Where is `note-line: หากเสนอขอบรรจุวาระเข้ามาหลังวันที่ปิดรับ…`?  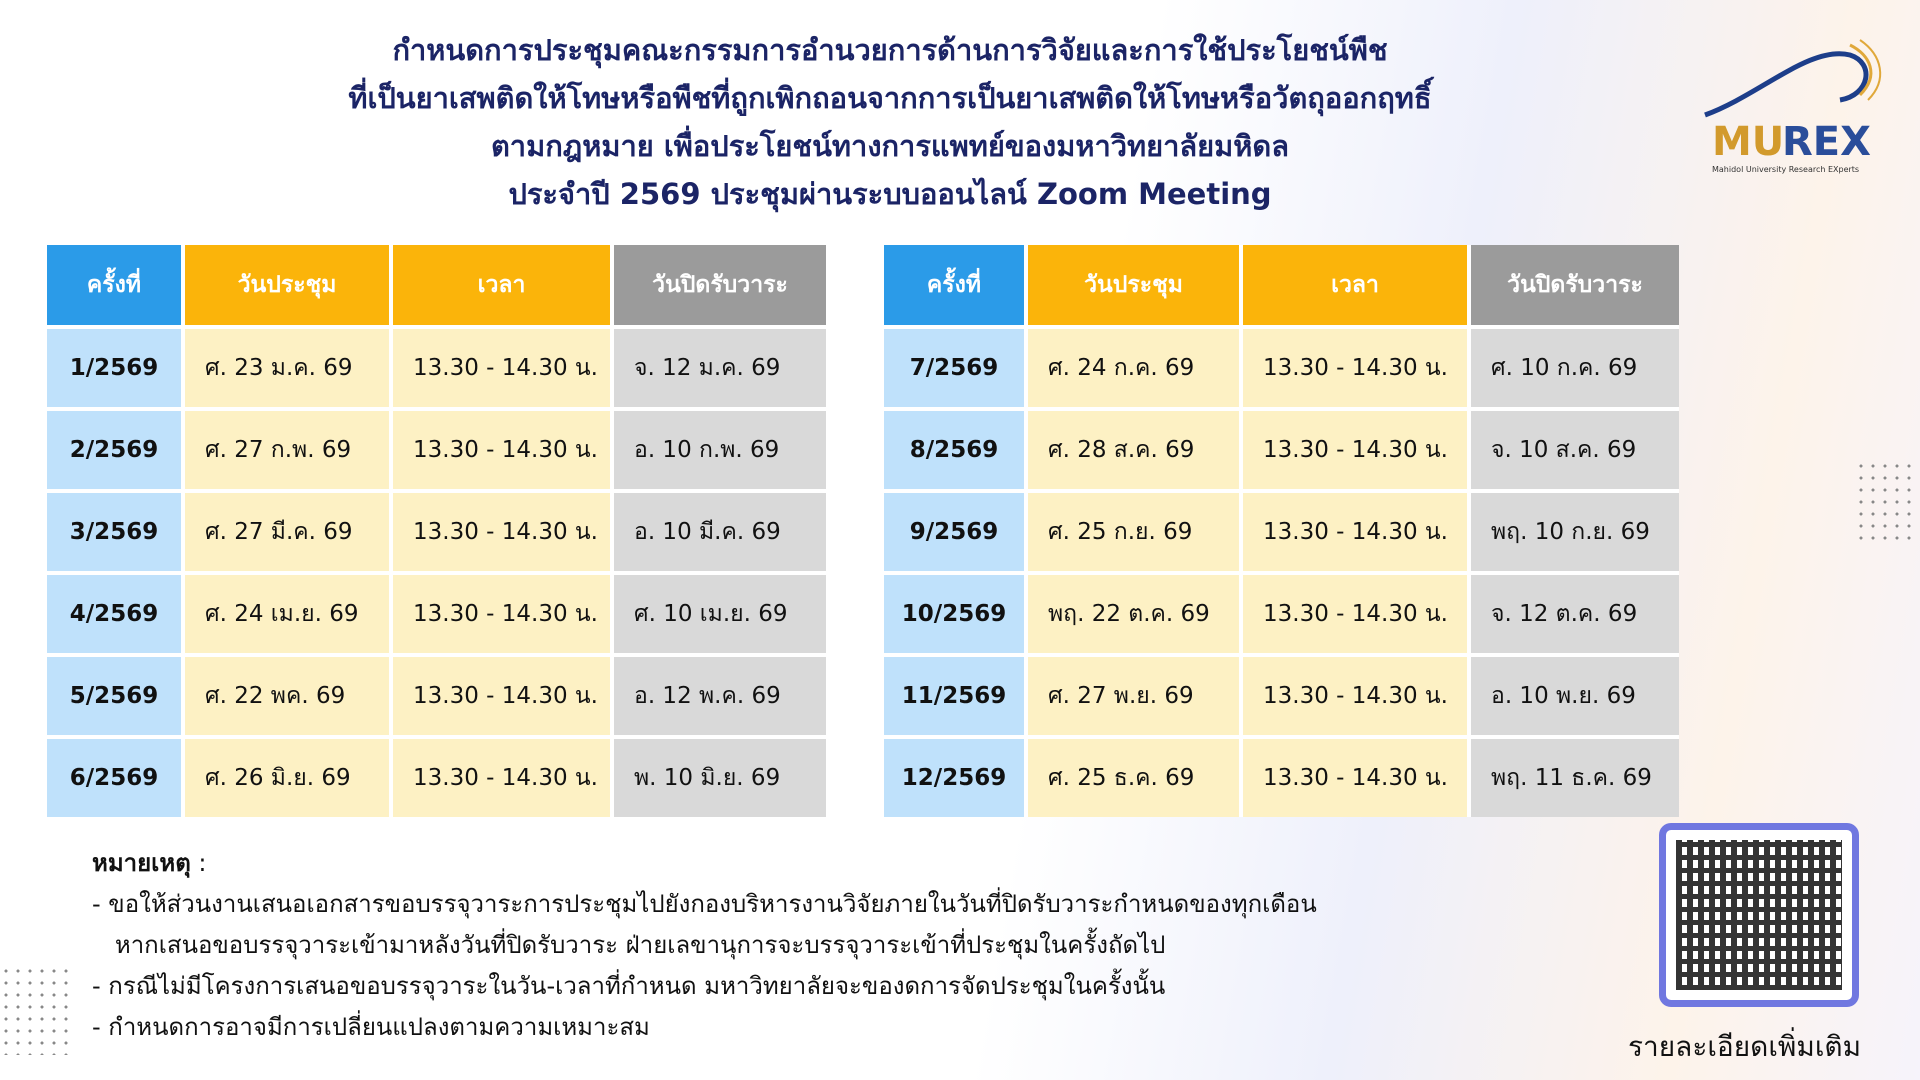
note-line: หากเสนอขอบรรจุวาระเข้ามาหลังวันที่ปิดรับ… is located at coordinates (629, 945).